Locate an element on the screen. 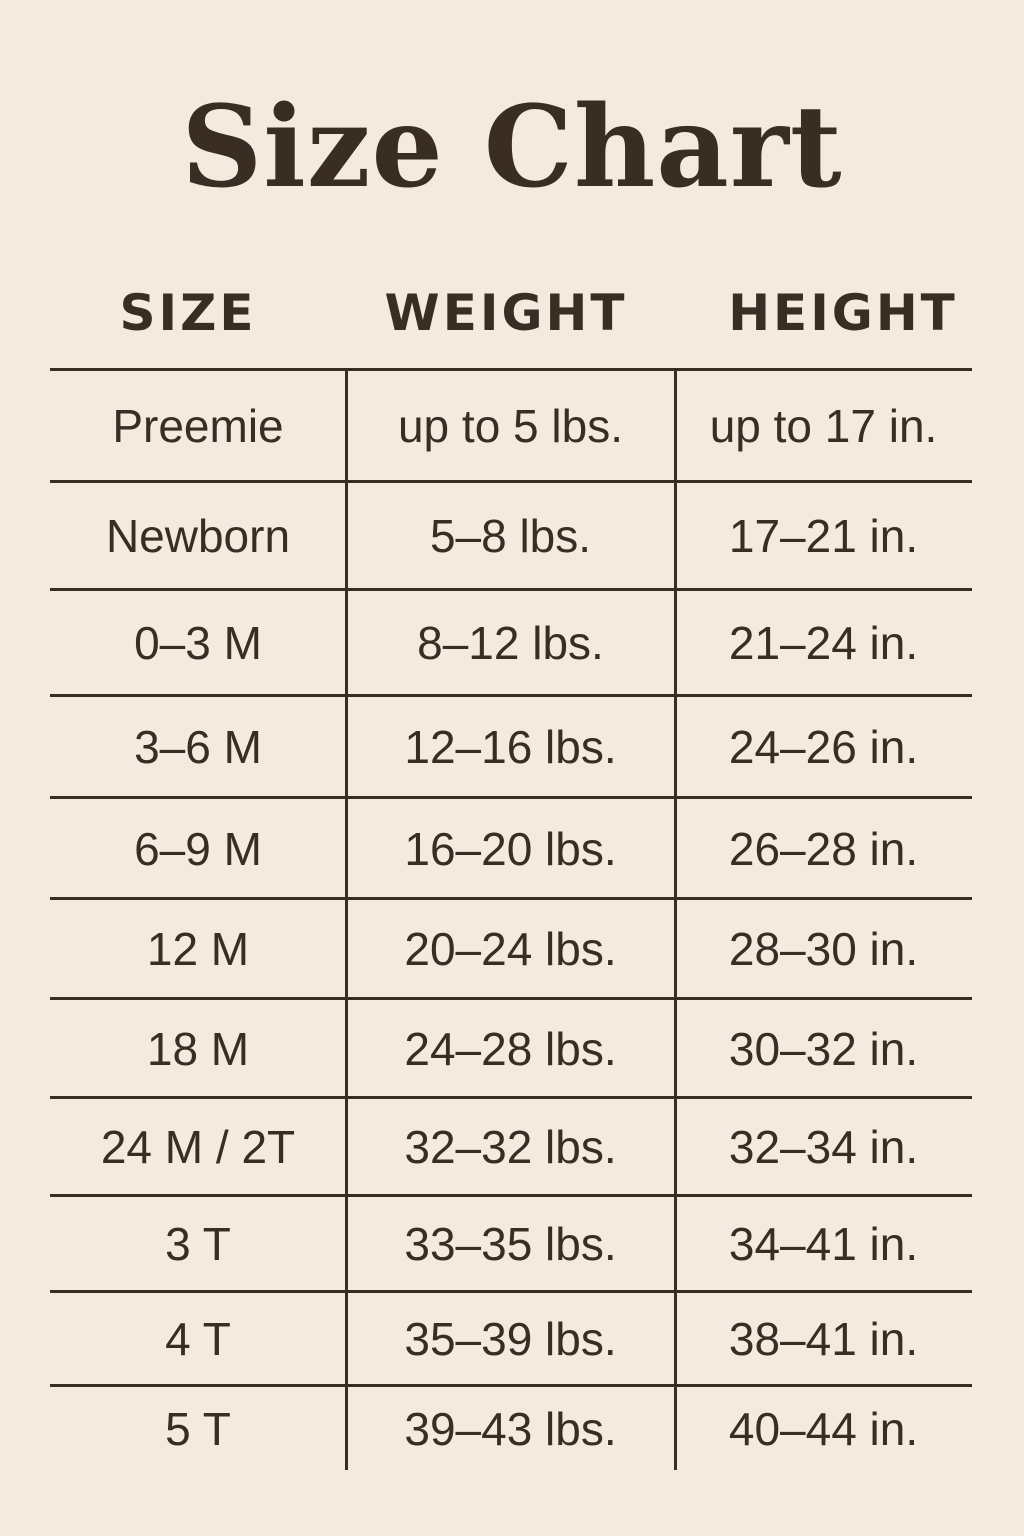 The width and height of the screenshot is (1024, 1536). height-cell: 26–28 in. is located at coordinates (823, 848).